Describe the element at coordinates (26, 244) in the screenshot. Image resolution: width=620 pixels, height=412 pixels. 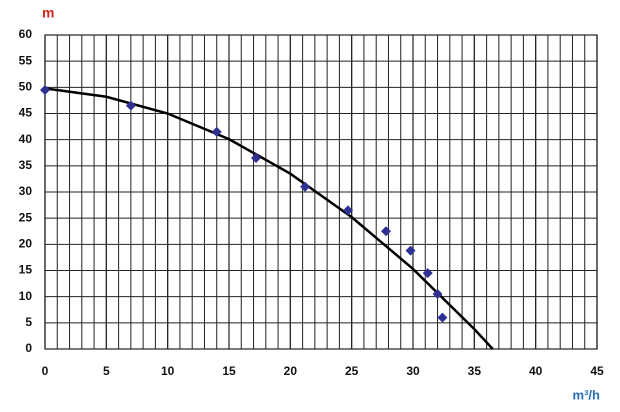
I see `y-tick-label: 20` at that location.